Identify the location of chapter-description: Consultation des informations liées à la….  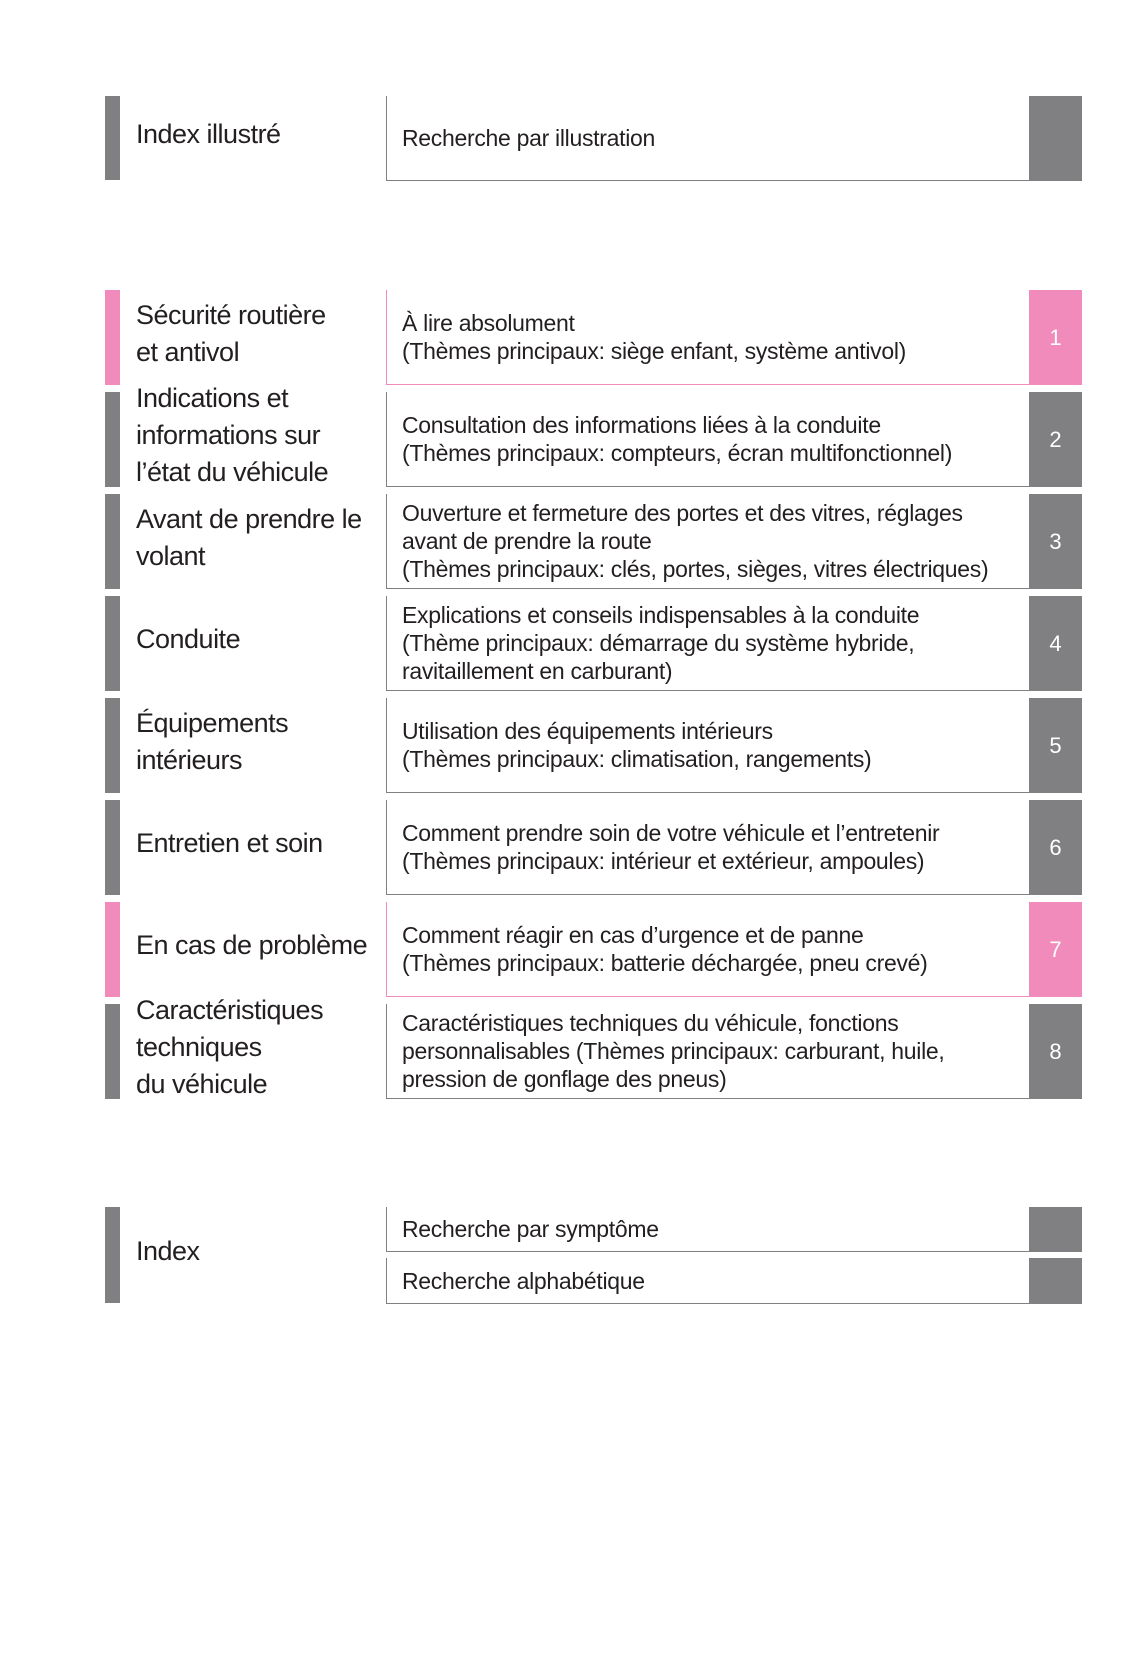
(707, 439).